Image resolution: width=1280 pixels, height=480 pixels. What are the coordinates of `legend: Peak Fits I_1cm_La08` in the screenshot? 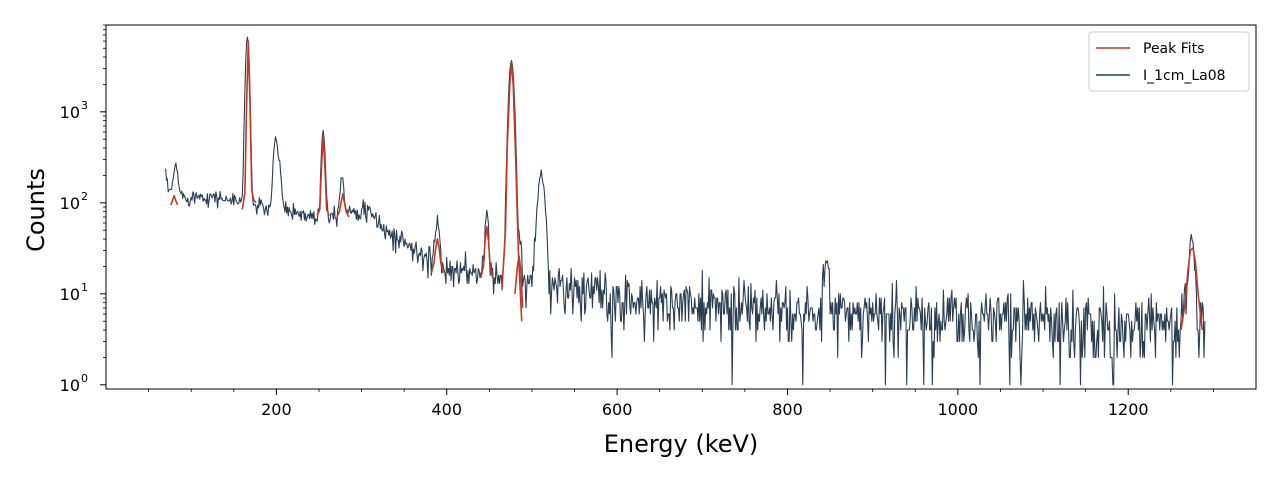 It's located at (1169, 61).